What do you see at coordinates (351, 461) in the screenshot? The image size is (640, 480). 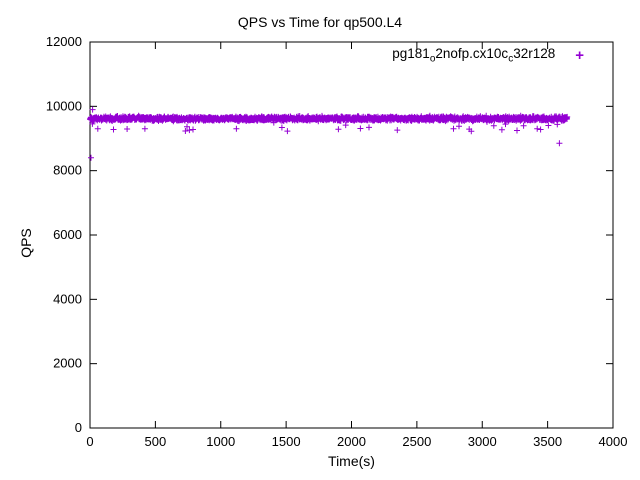 I see `x-axis-label: Time(s)` at bounding box center [351, 461].